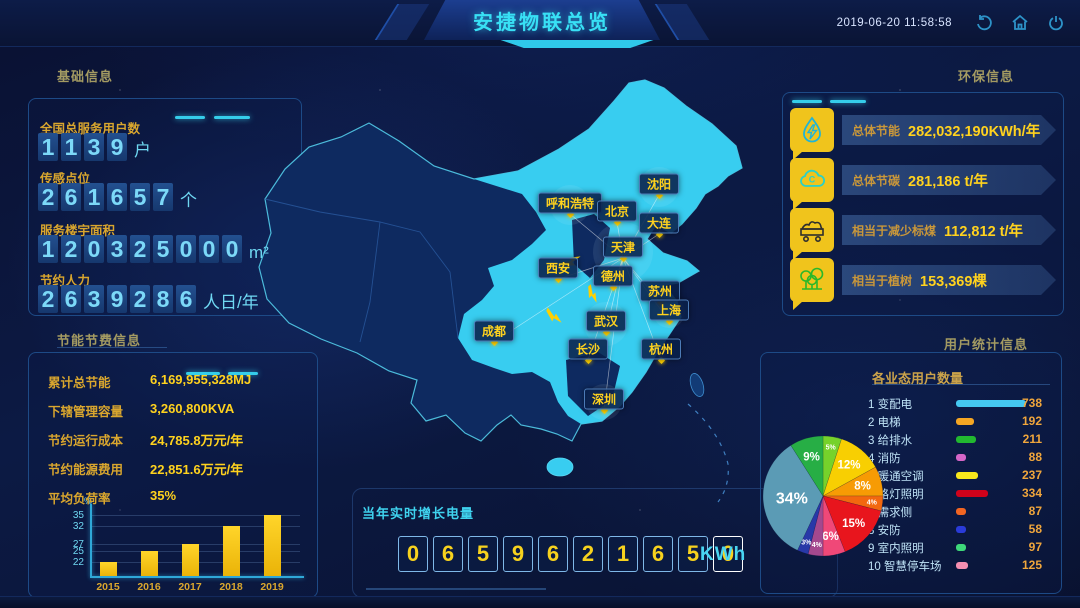 This screenshot has width=1080, height=608. What do you see at coordinates (876, 130) in the screenshot?
I see `env-label: 总体节能` at bounding box center [876, 130].